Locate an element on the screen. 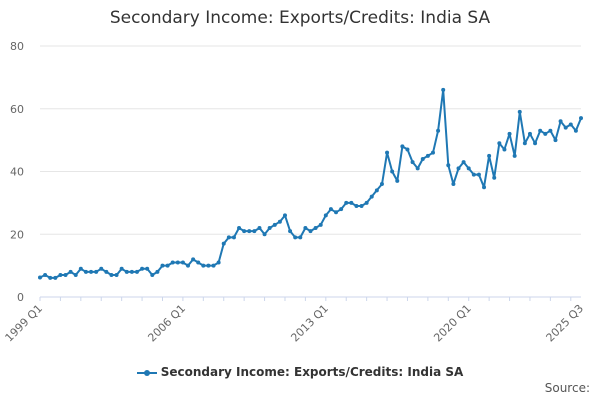 Image resolution: width=600 pixels, height=400 pixels. credits: Source: is located at coordinates (567, 388).